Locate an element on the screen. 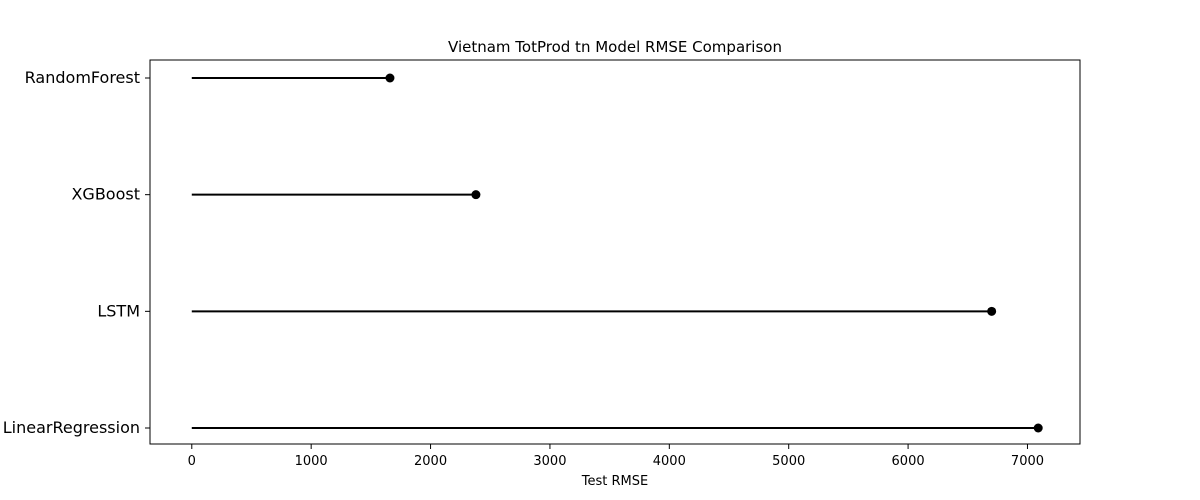 This screenshot has width=1200, height=500. x-tick-label: 0 is located at coordinates (192, 461).